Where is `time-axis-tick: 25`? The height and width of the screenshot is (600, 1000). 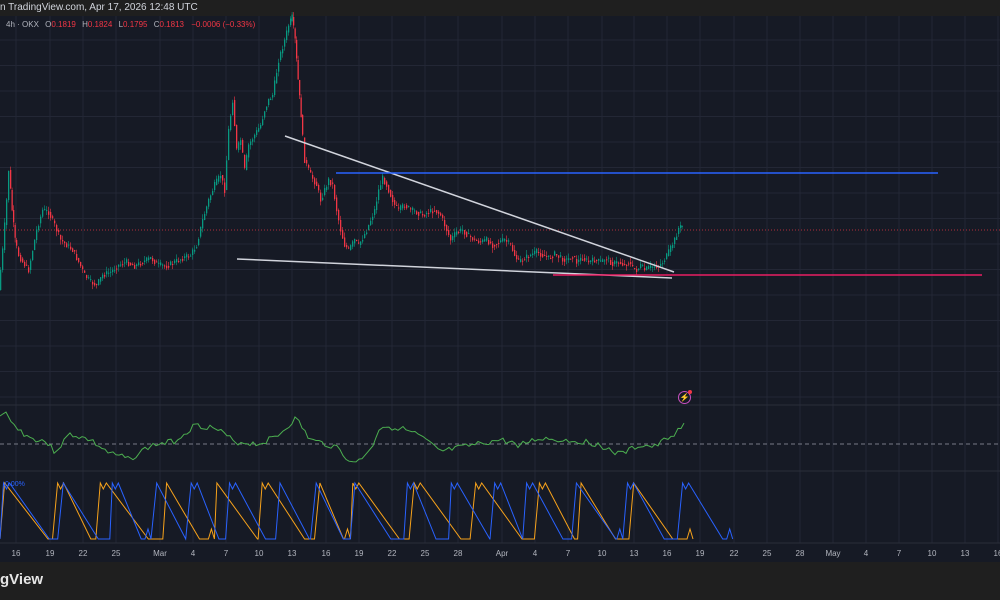 time-axis-tick: 25 is located at coordinates (116, 553).